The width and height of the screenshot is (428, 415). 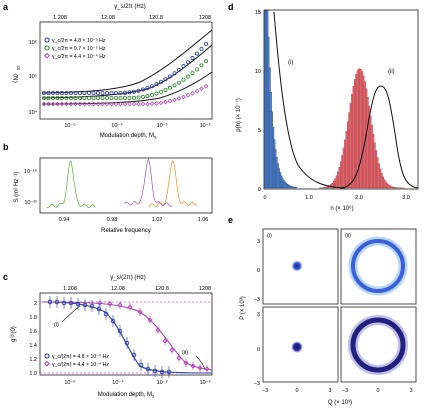 I want to click on panel-e-annot-i: (i), so click(x=269, y=236).